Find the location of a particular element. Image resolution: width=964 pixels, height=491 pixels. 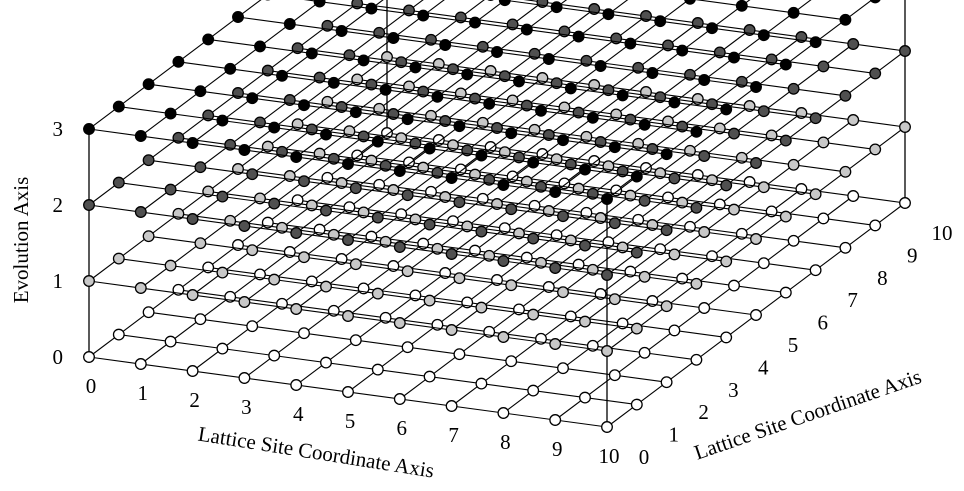

evolution-tick-label: 2 is located at coordinates (58, 205).